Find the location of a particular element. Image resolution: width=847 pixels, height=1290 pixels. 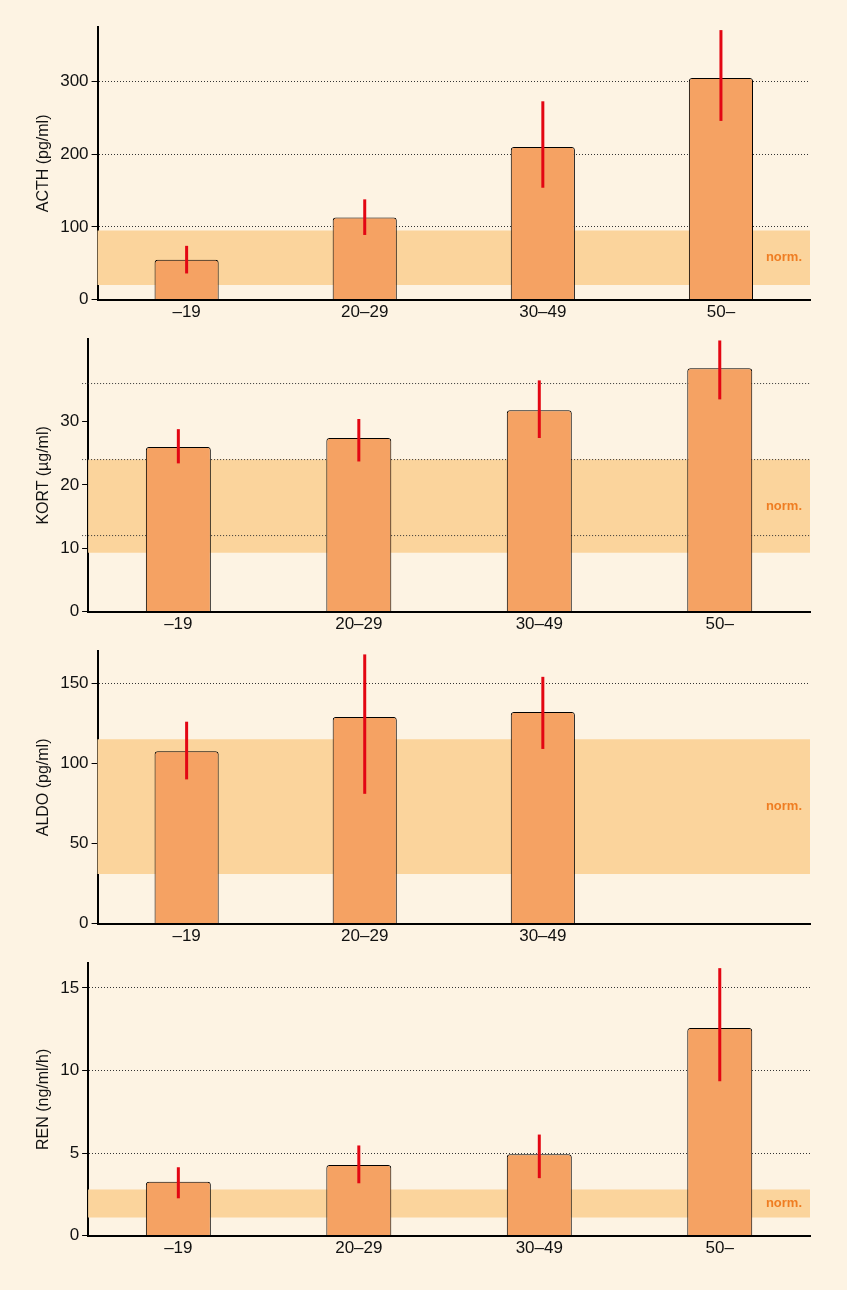

y-axis-title: ACTH (pg/ml) is located at coordinates (43, 163).